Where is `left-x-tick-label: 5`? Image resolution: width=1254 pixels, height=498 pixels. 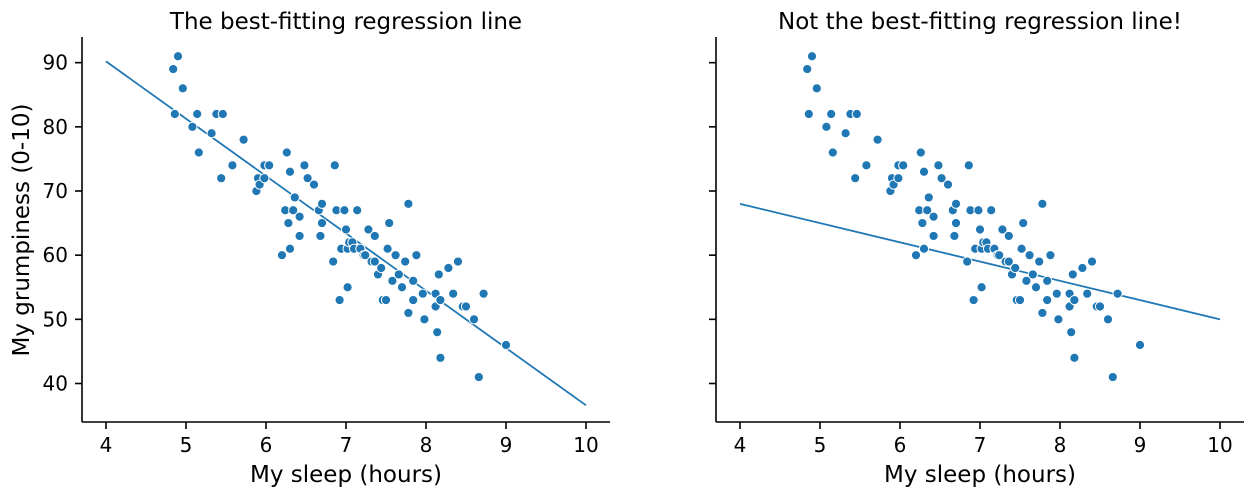
left-x-tick-label: 5 is located at coordinates (186, 445).